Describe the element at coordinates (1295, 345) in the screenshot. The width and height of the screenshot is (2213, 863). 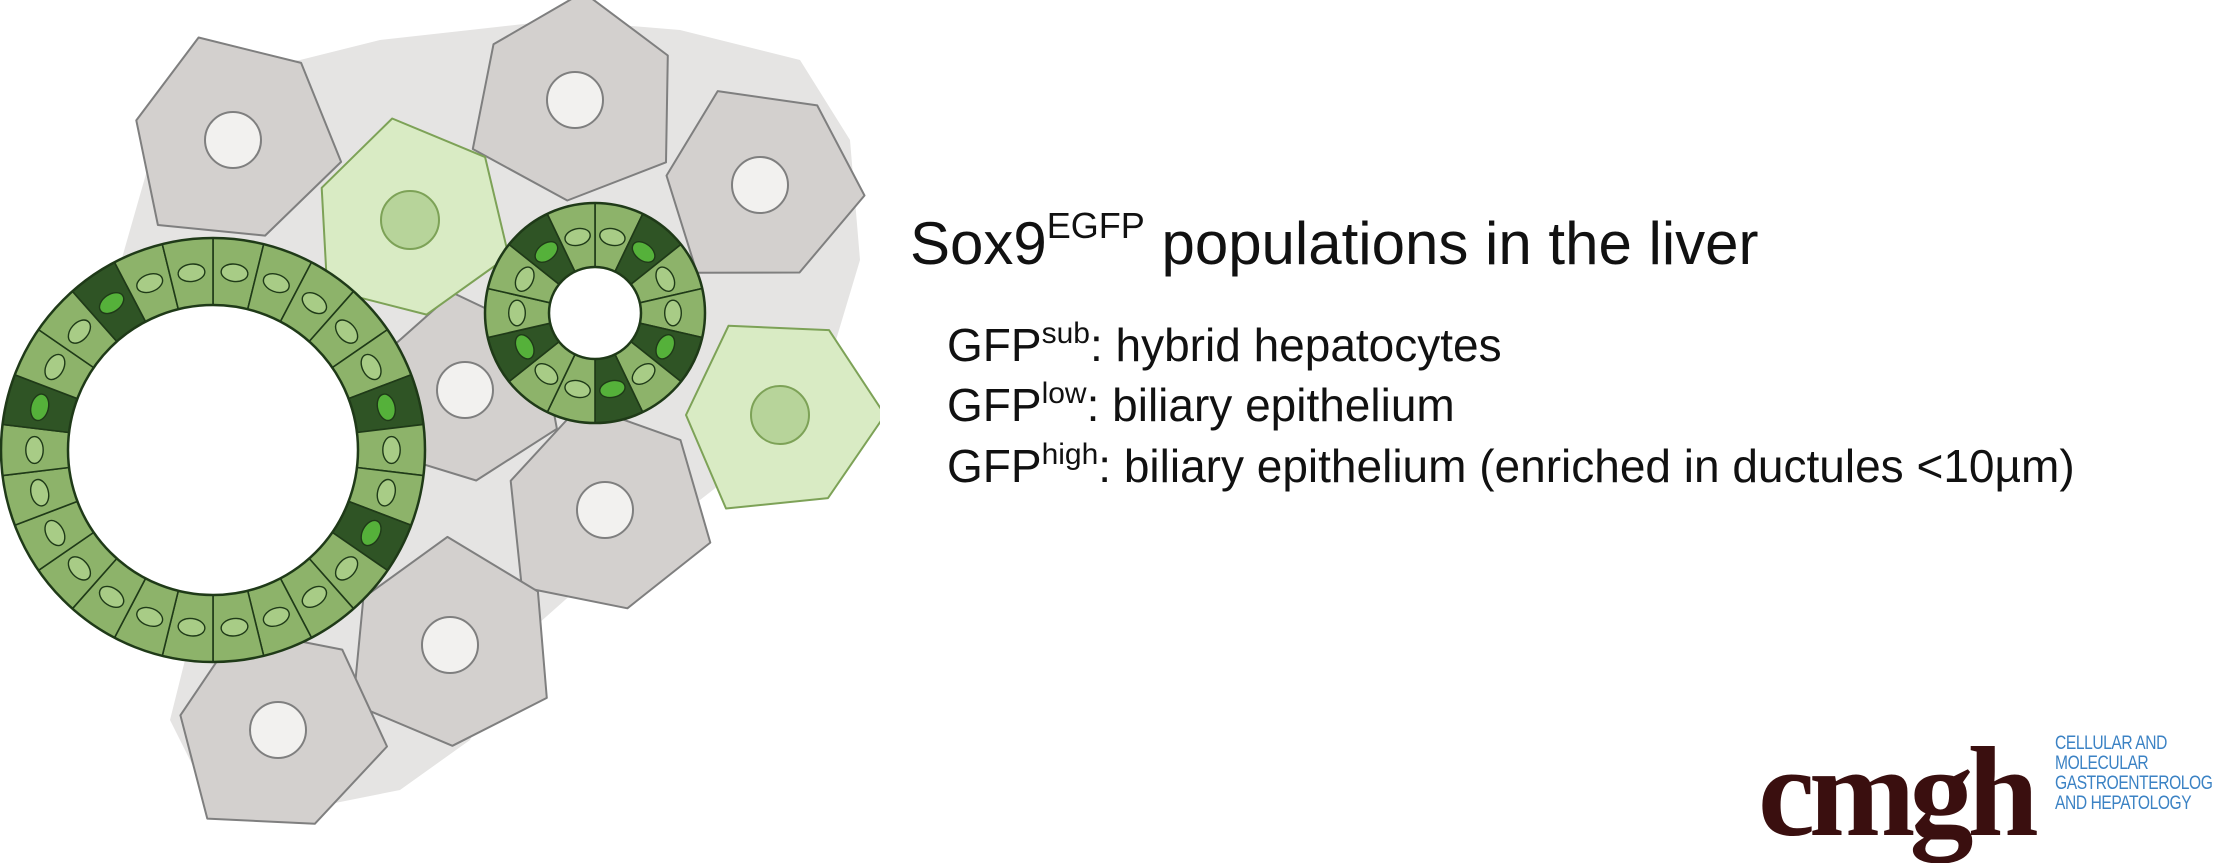
I see `population-description: : hybrid hepatocytes` at that location.